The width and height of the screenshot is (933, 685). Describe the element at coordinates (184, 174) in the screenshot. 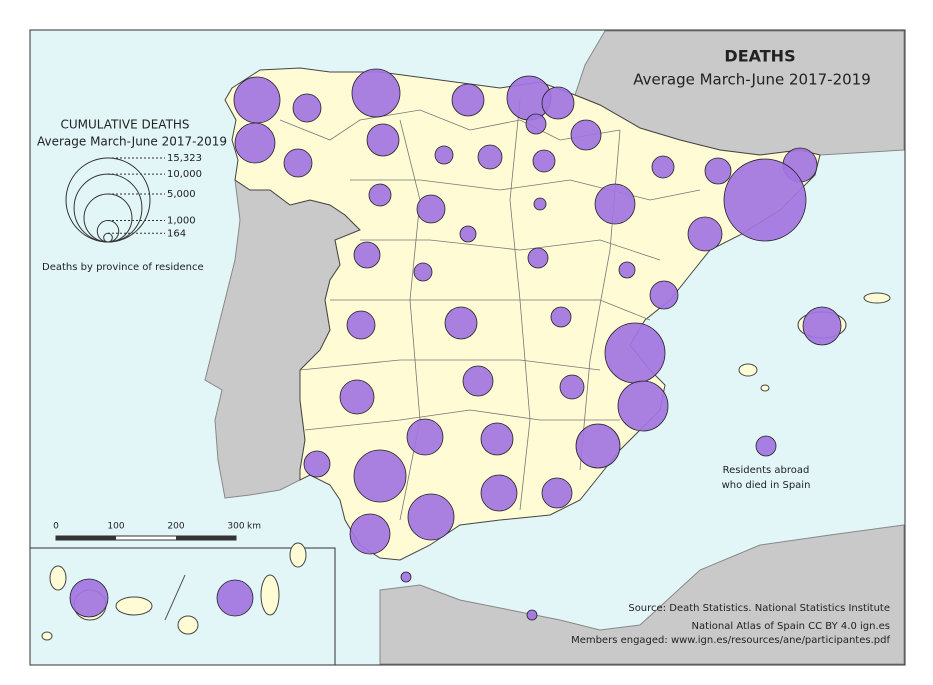

I see `legend-label: 10,000` at that location.